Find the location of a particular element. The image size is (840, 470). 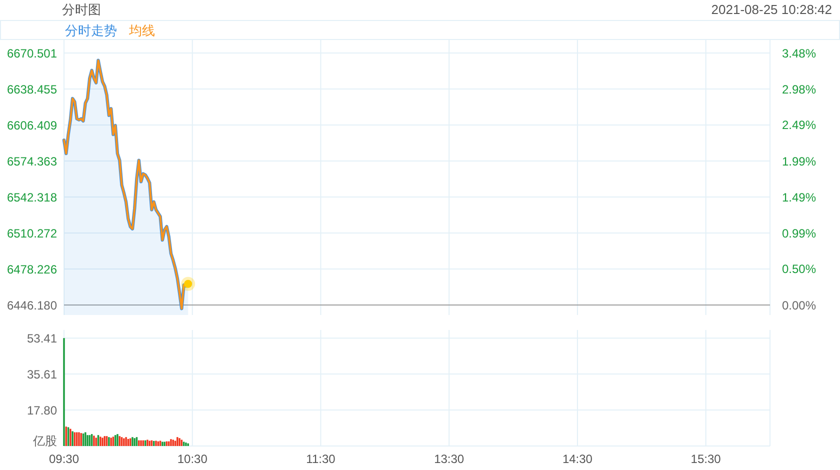

y-tick-label: 亿股 is located at coordinates (44, 441).